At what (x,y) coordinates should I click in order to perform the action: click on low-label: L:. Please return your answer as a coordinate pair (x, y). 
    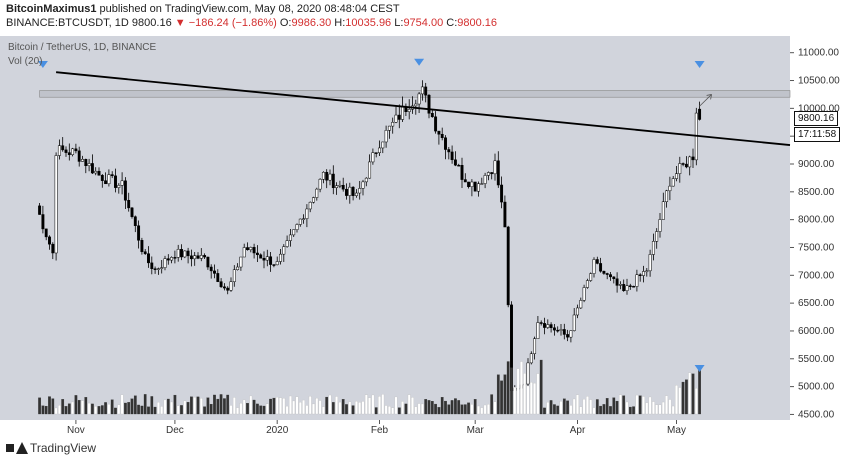
    Looking at the image, I should click on (399, 23).